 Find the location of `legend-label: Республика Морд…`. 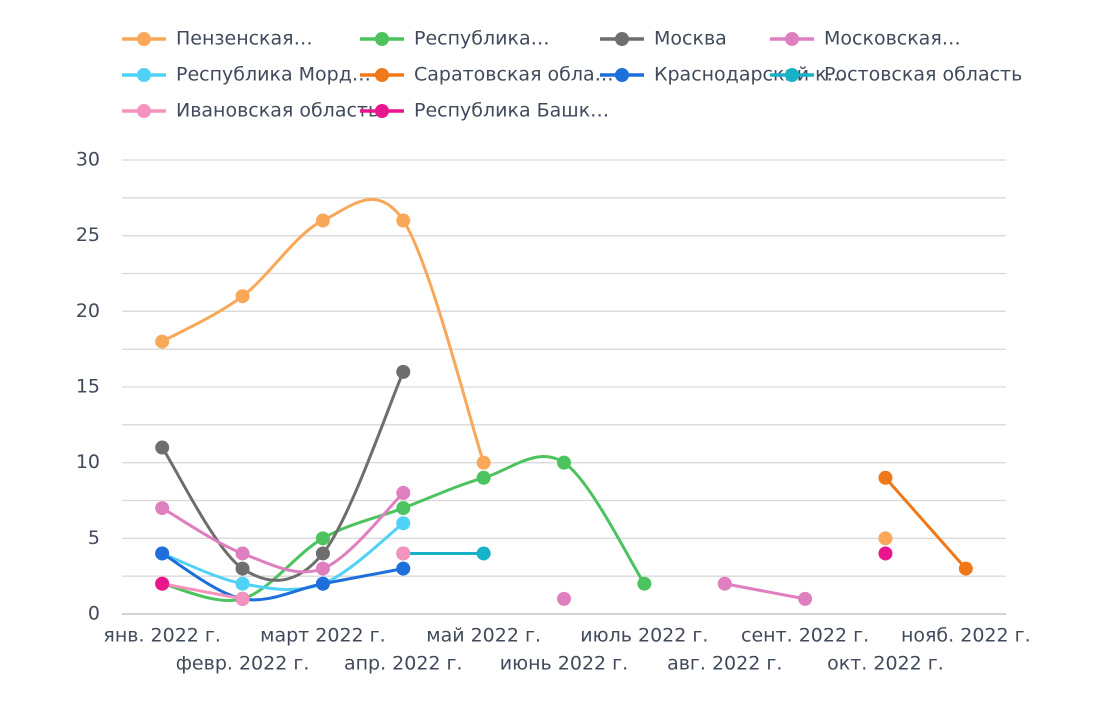

legend-label: Республика Морд… is located at coordinates (273, 75).